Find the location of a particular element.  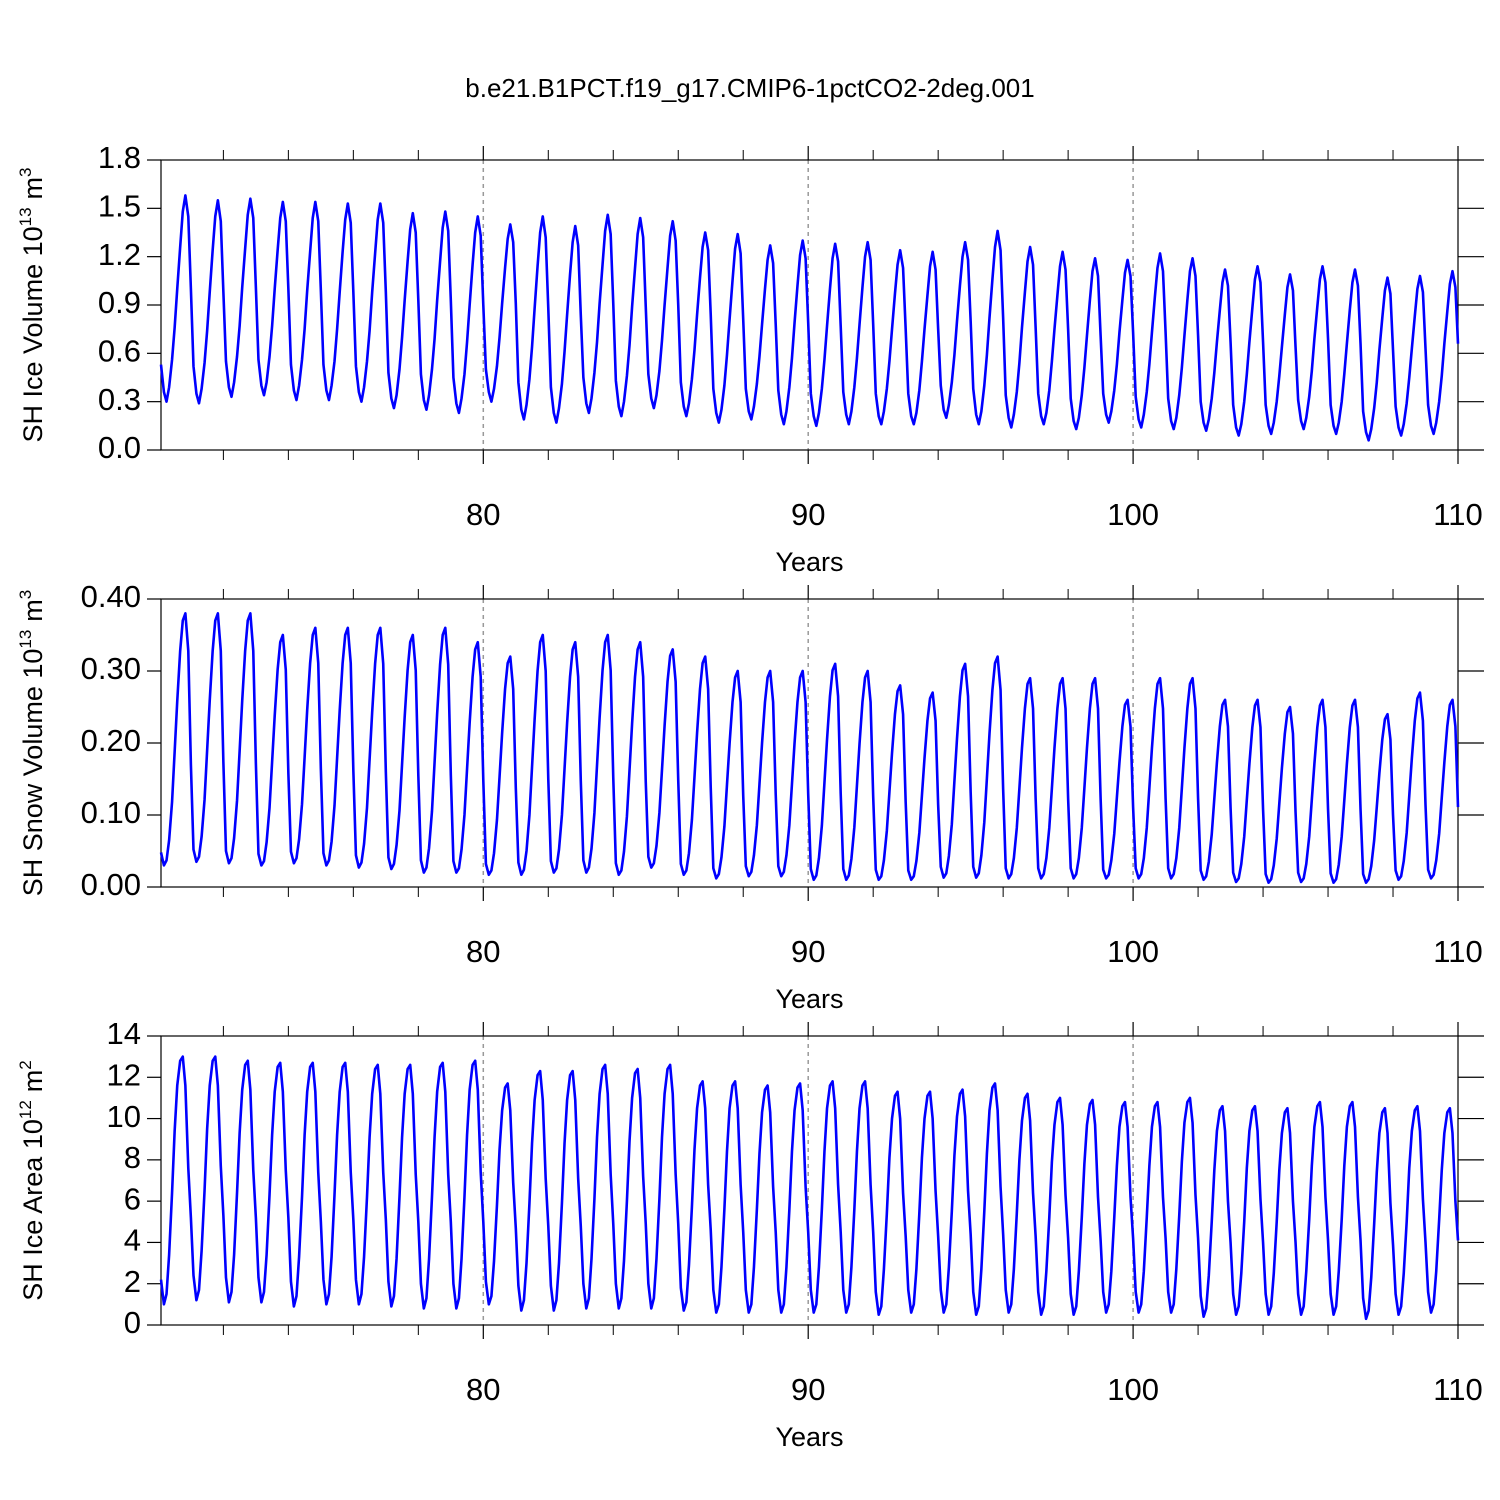

y-tick-label: 0.0 is located at coordinates (119, 447).